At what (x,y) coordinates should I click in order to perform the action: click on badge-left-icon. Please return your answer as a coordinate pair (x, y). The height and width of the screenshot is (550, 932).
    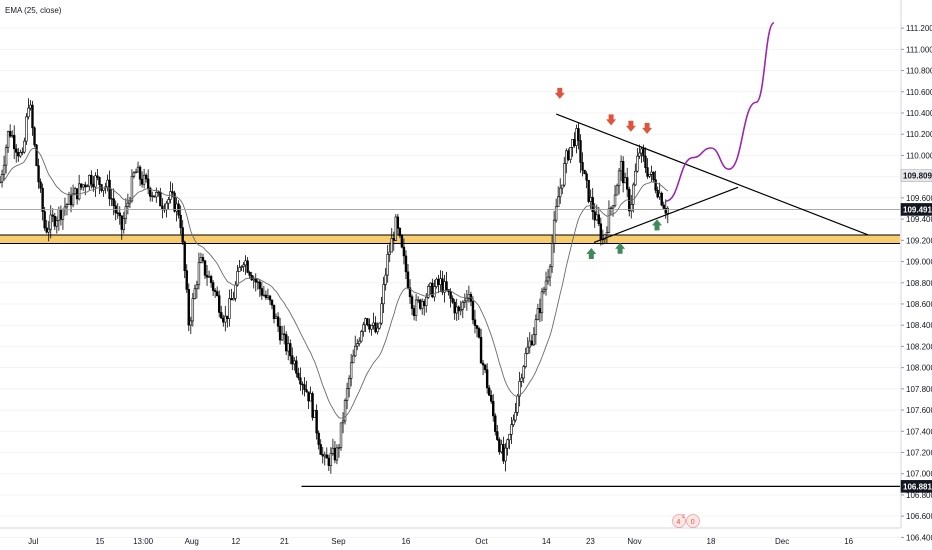
    Looking at the image, I should click on (679, 521).